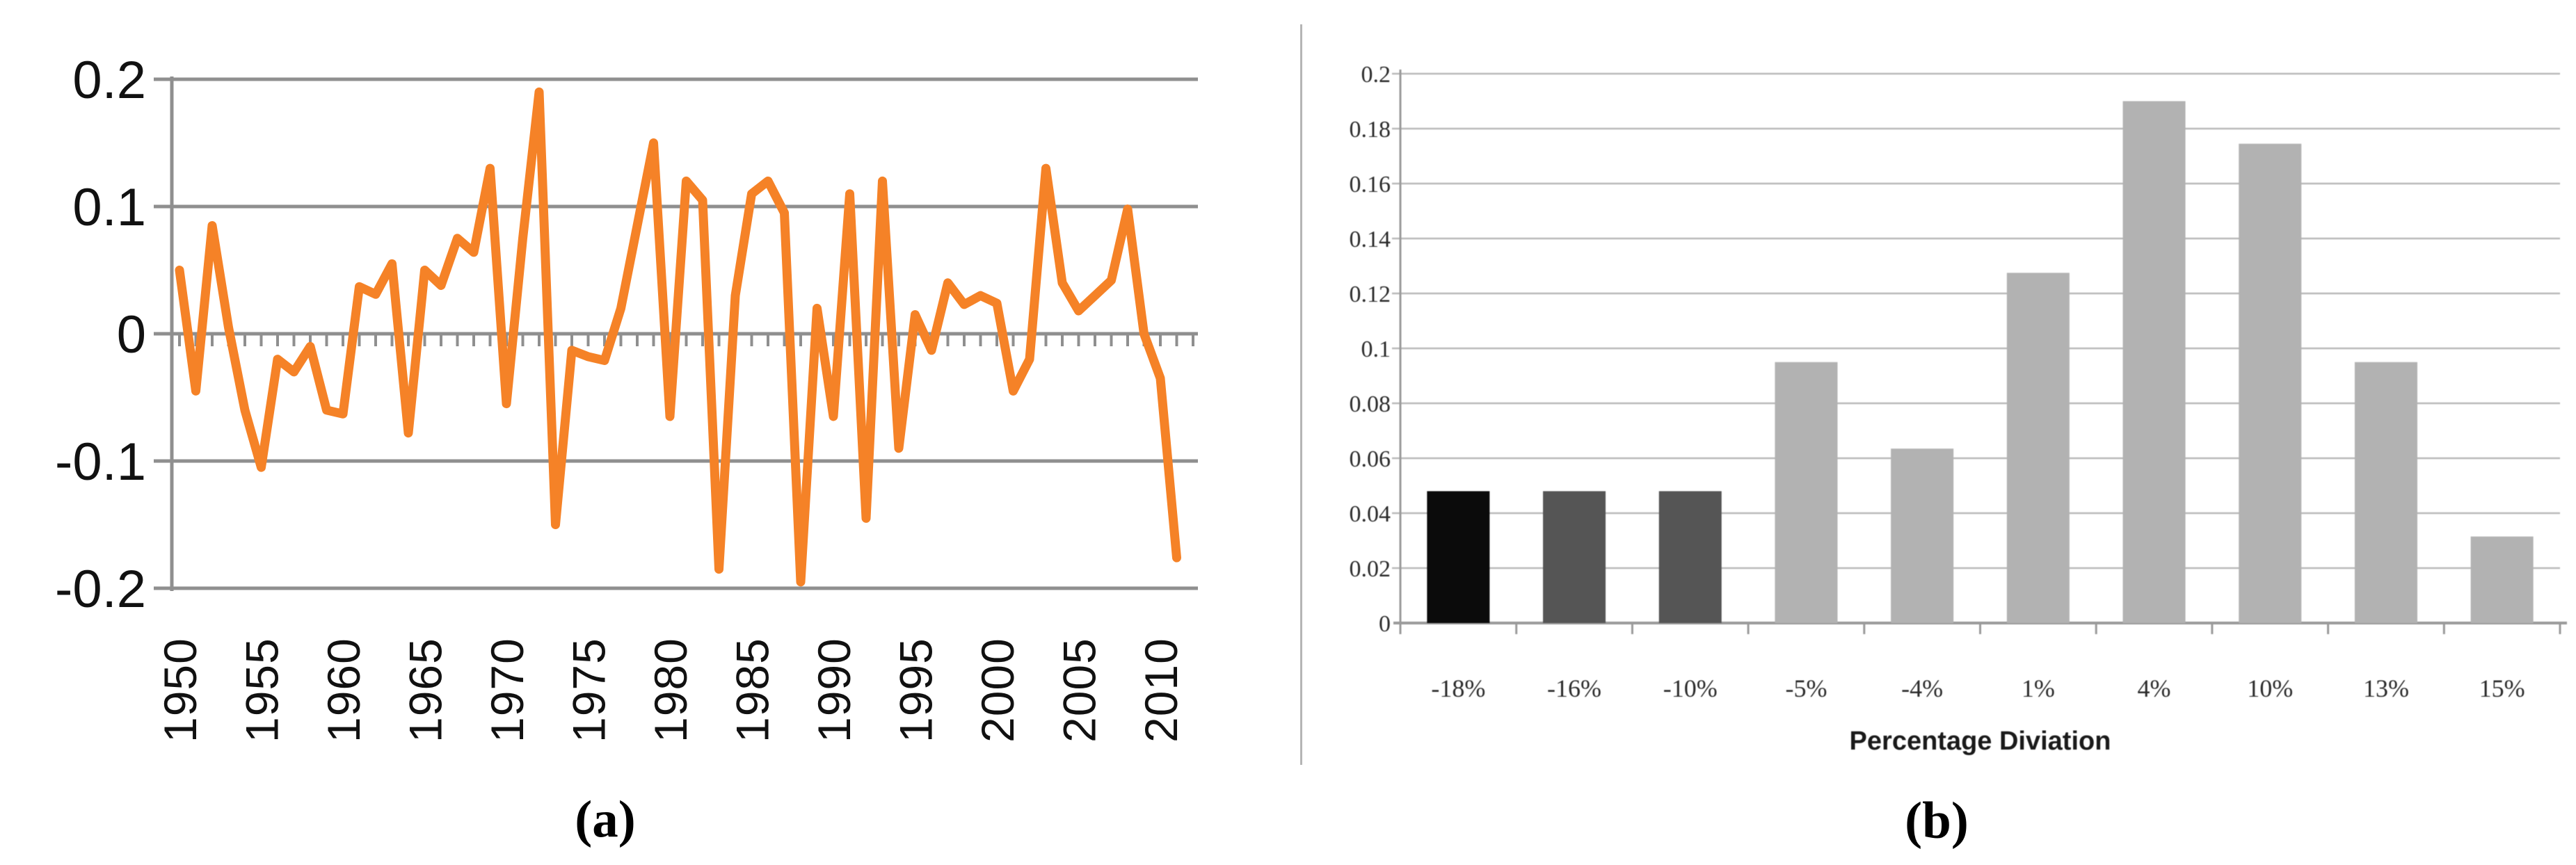 Image resolution: width=2576 pixels, height=865 pixels. Describe the element at coordinates (916, 690) in the screenshot. I see `x-tick-label: 1995` at that location.